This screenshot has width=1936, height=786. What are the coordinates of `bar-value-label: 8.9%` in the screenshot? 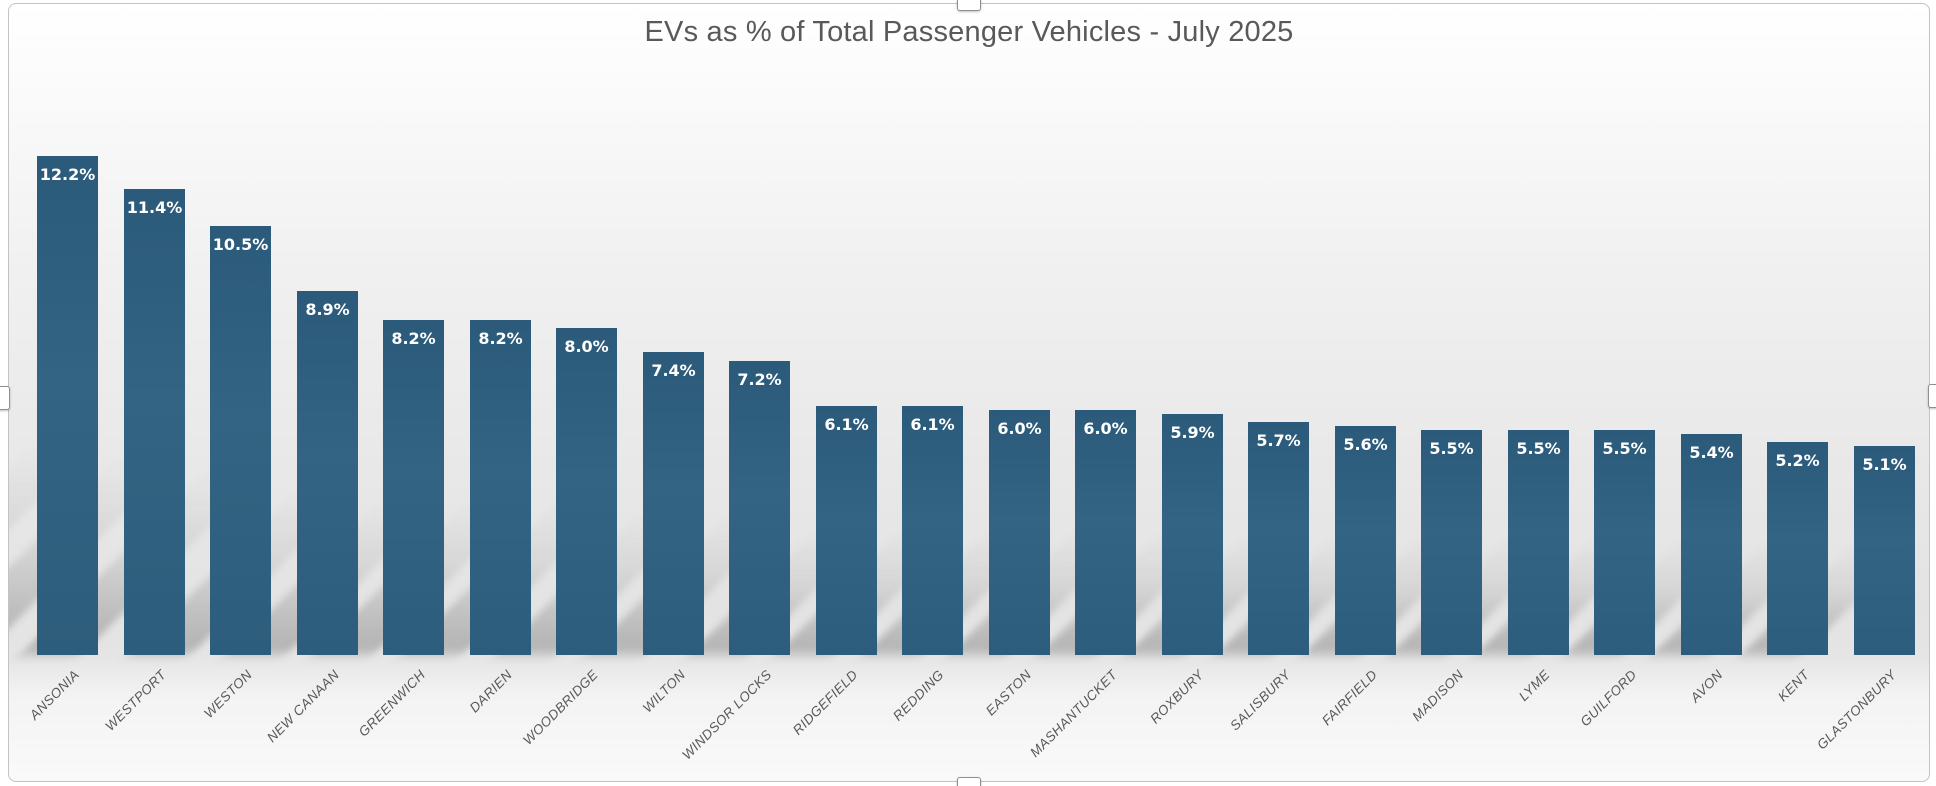 It's located at (327, 309).